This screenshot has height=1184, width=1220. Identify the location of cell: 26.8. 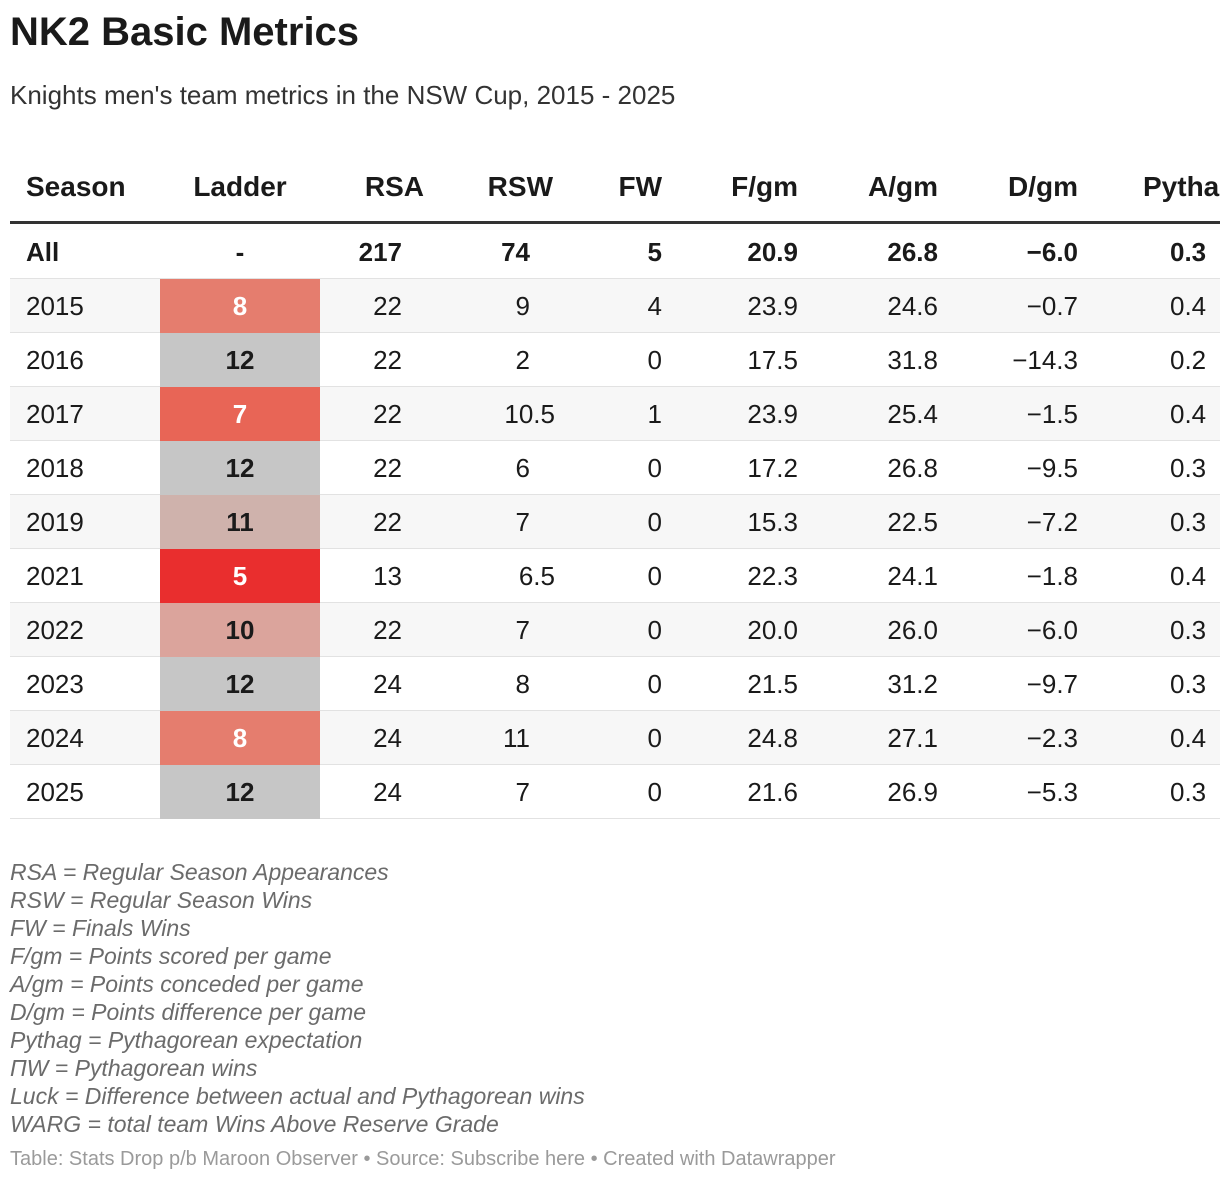
(912, 468).